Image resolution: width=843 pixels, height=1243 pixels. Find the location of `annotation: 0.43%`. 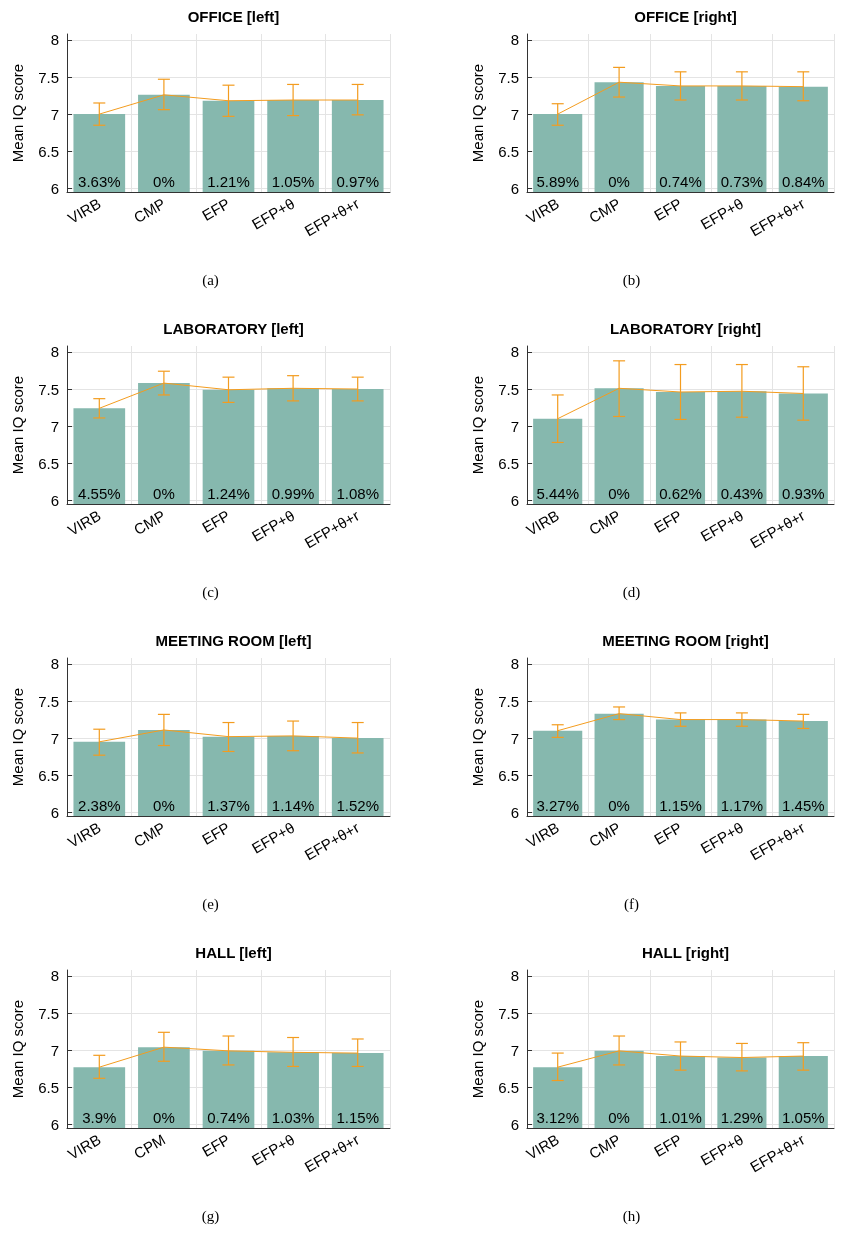

annotation: 0.43% is located at coordinates (742, 493).